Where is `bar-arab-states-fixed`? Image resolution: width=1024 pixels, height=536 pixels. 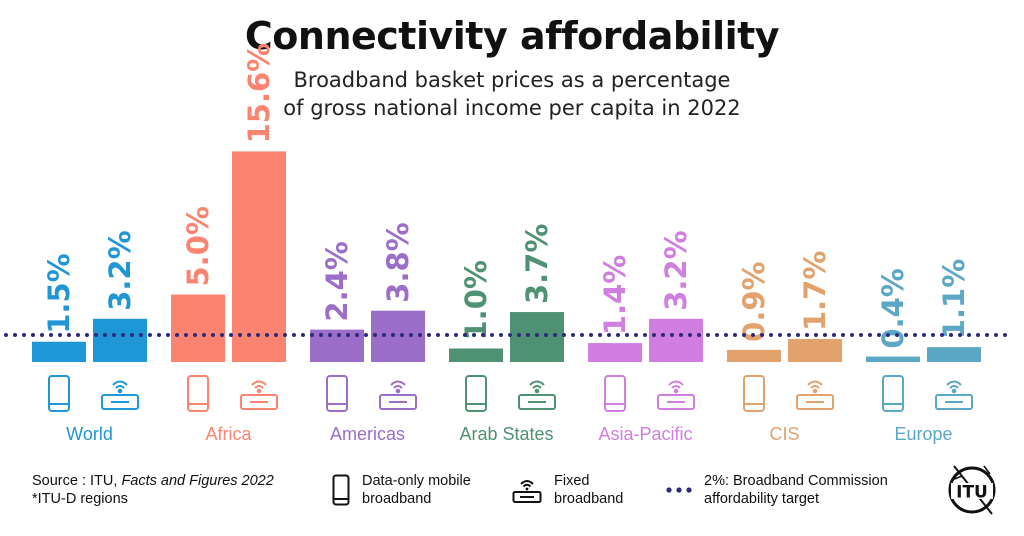
bar-arab-states-fixed is located at coordinates (537, 337).